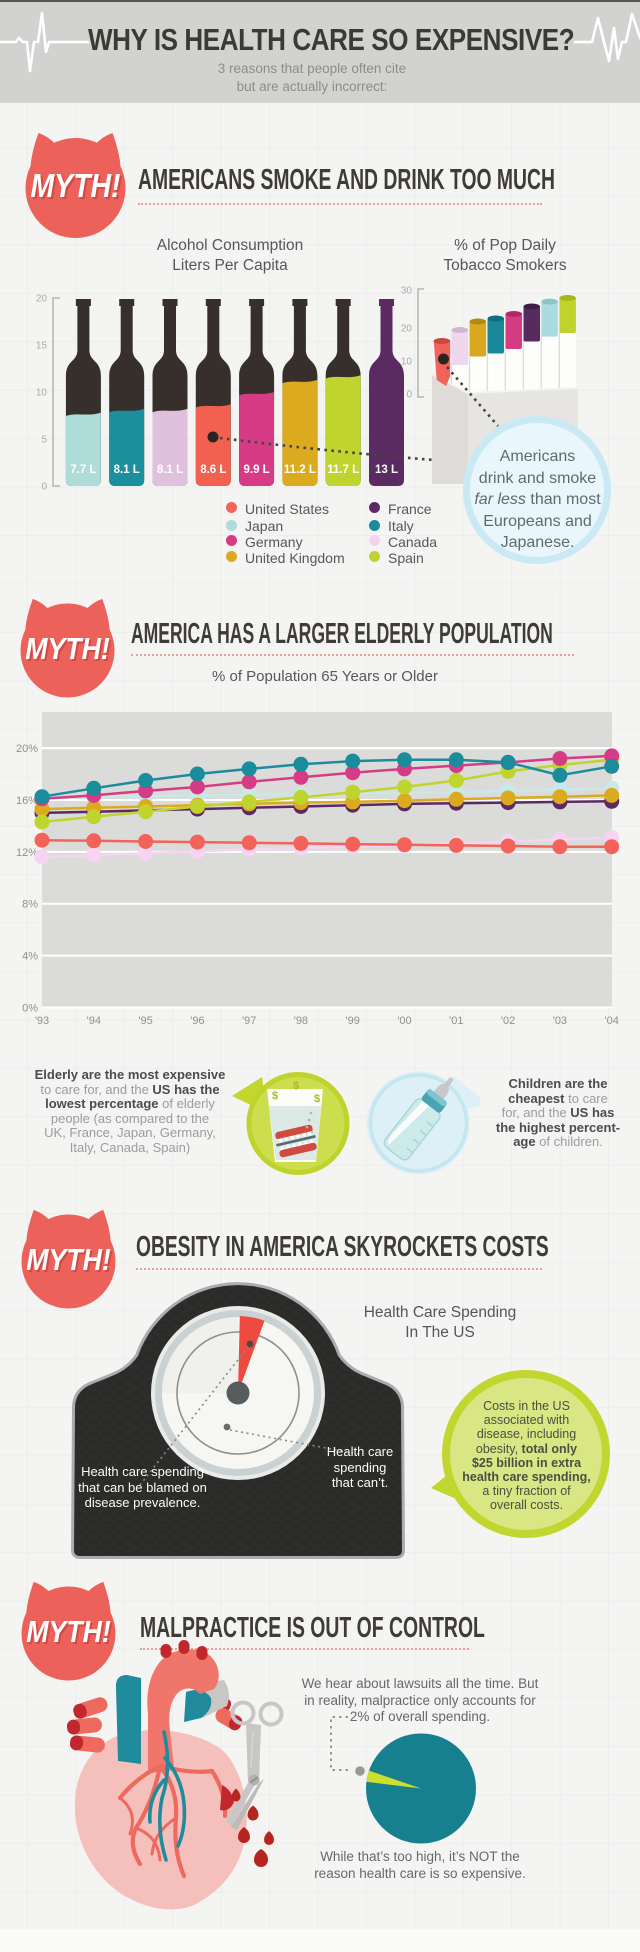 The width and height of the screenshot is (640, 1952). What do you see at coordinates (44, 440) in the screenshot?
I see `svg-text: 5` at bounding box center [44, 440].